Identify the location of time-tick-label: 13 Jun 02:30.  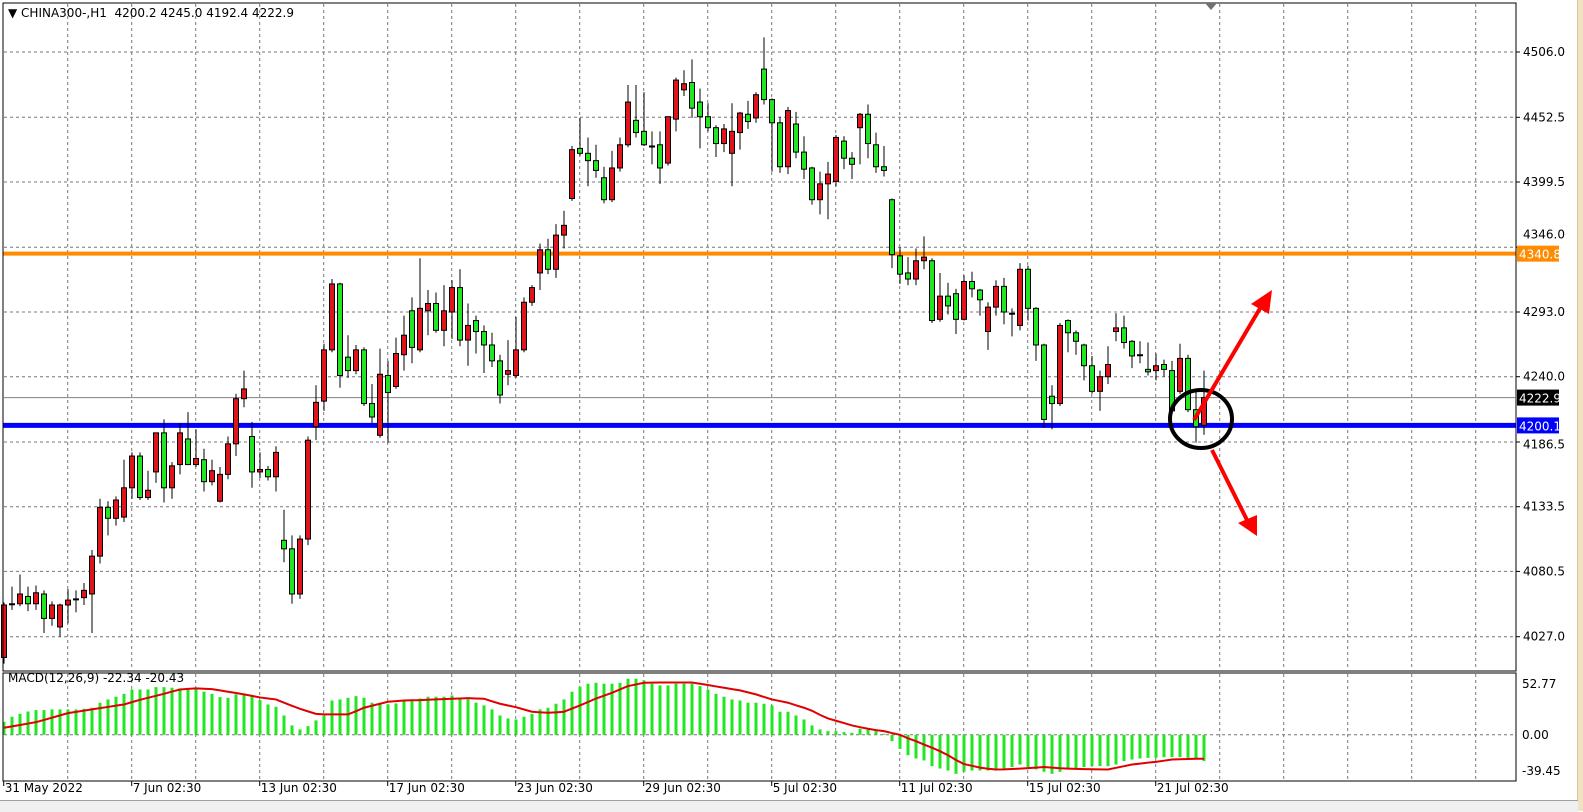
(299, 788).